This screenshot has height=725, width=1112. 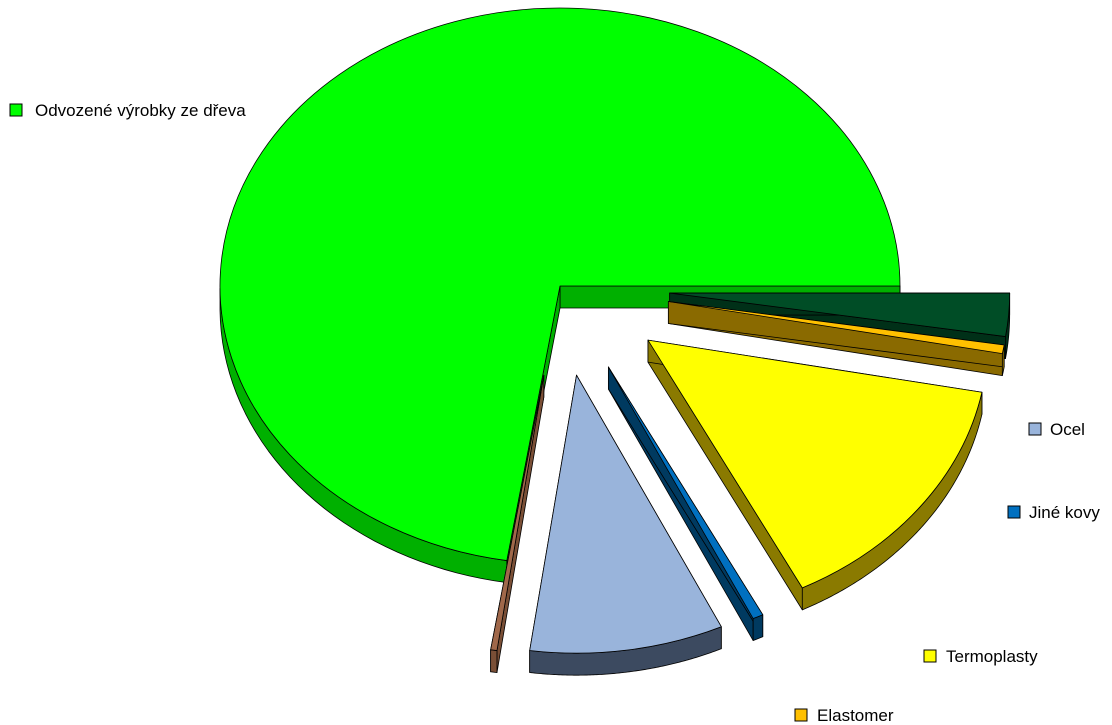 What do you see at coordinates (1035, 429) in the screenshot?
I see `legend-swatch-ocel` at bounding box center [1035, 429].